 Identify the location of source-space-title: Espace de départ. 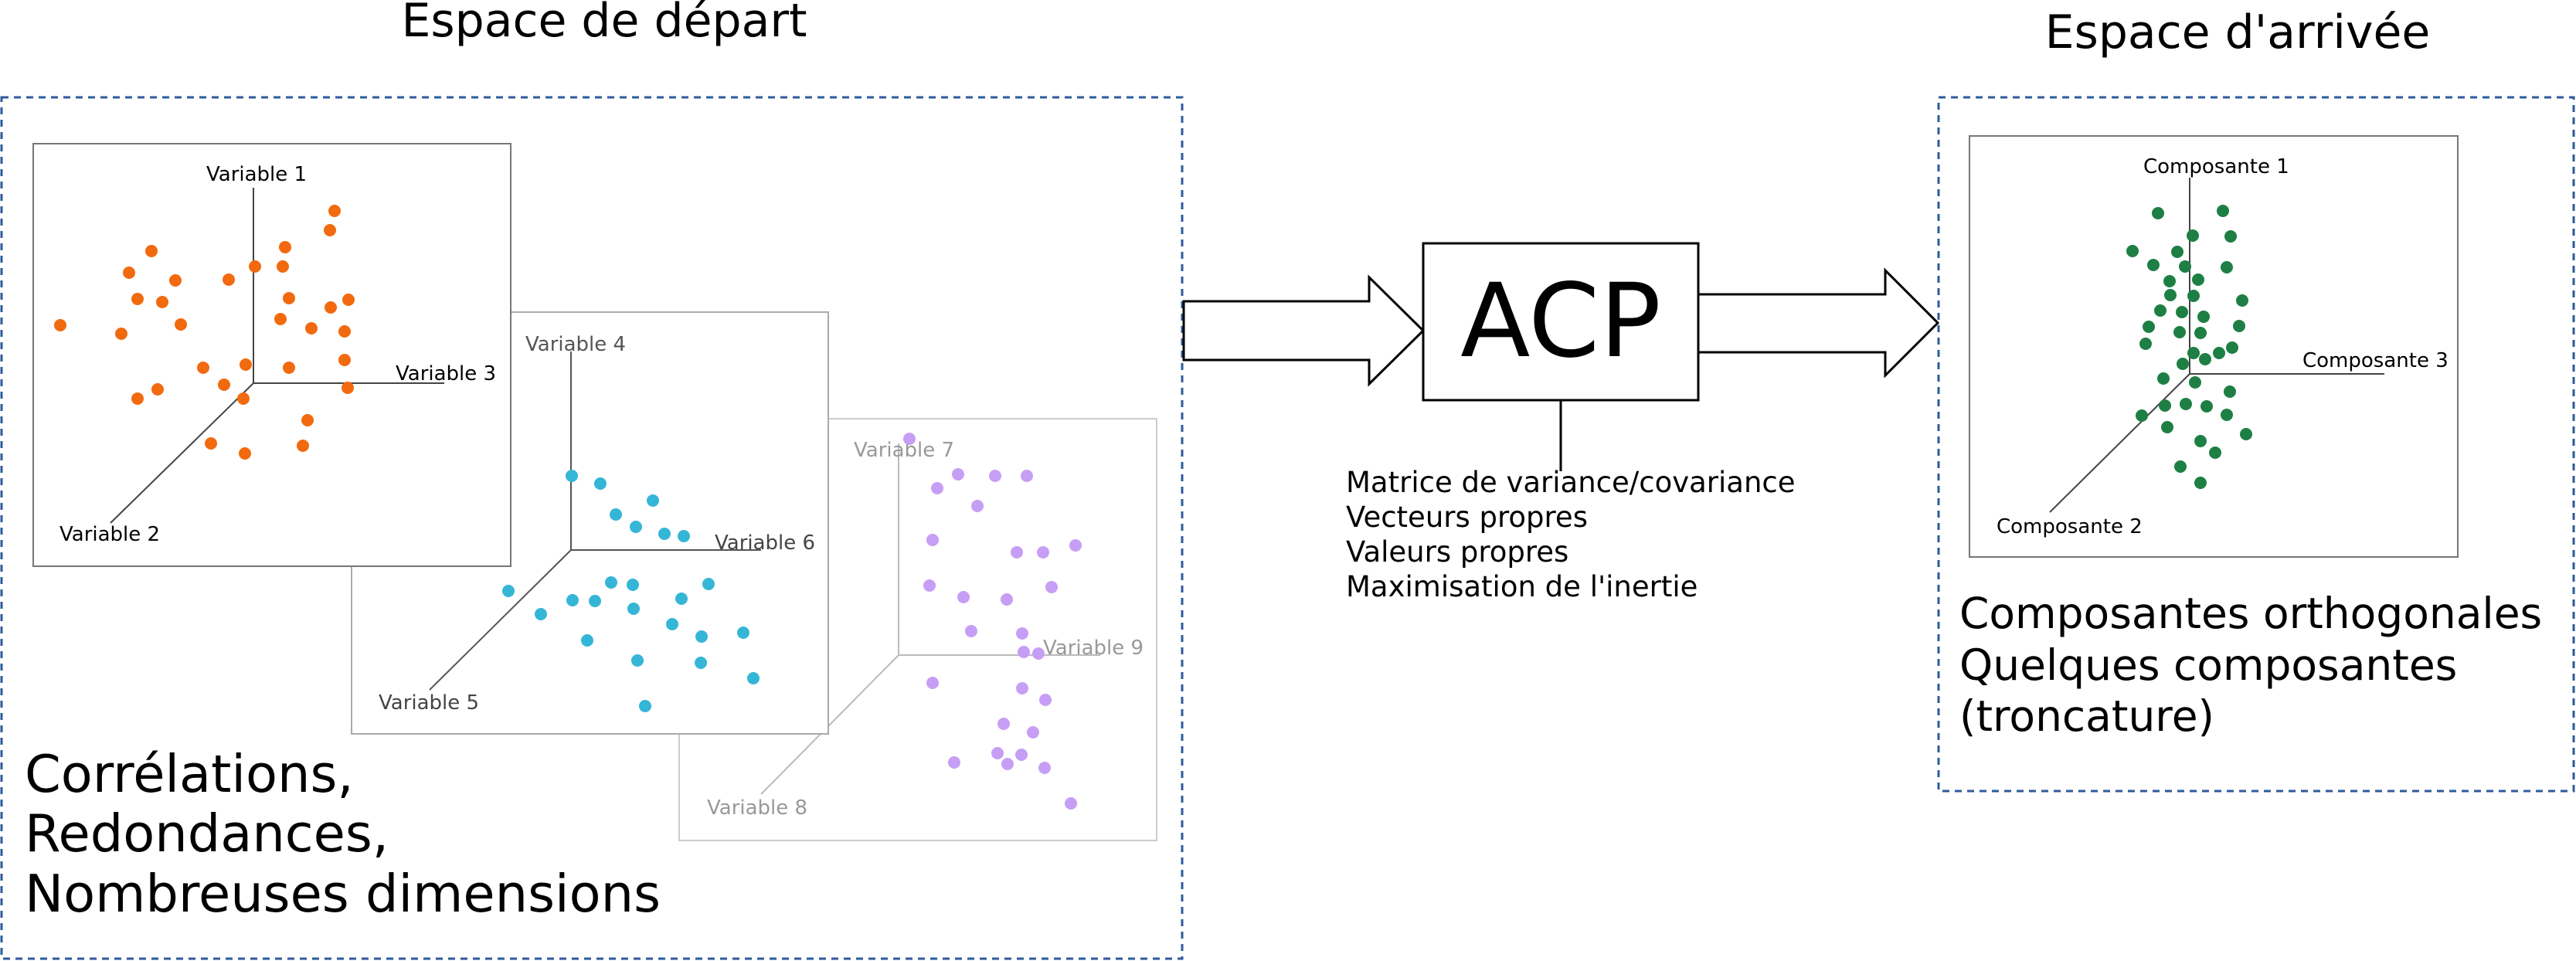
(604, 24).